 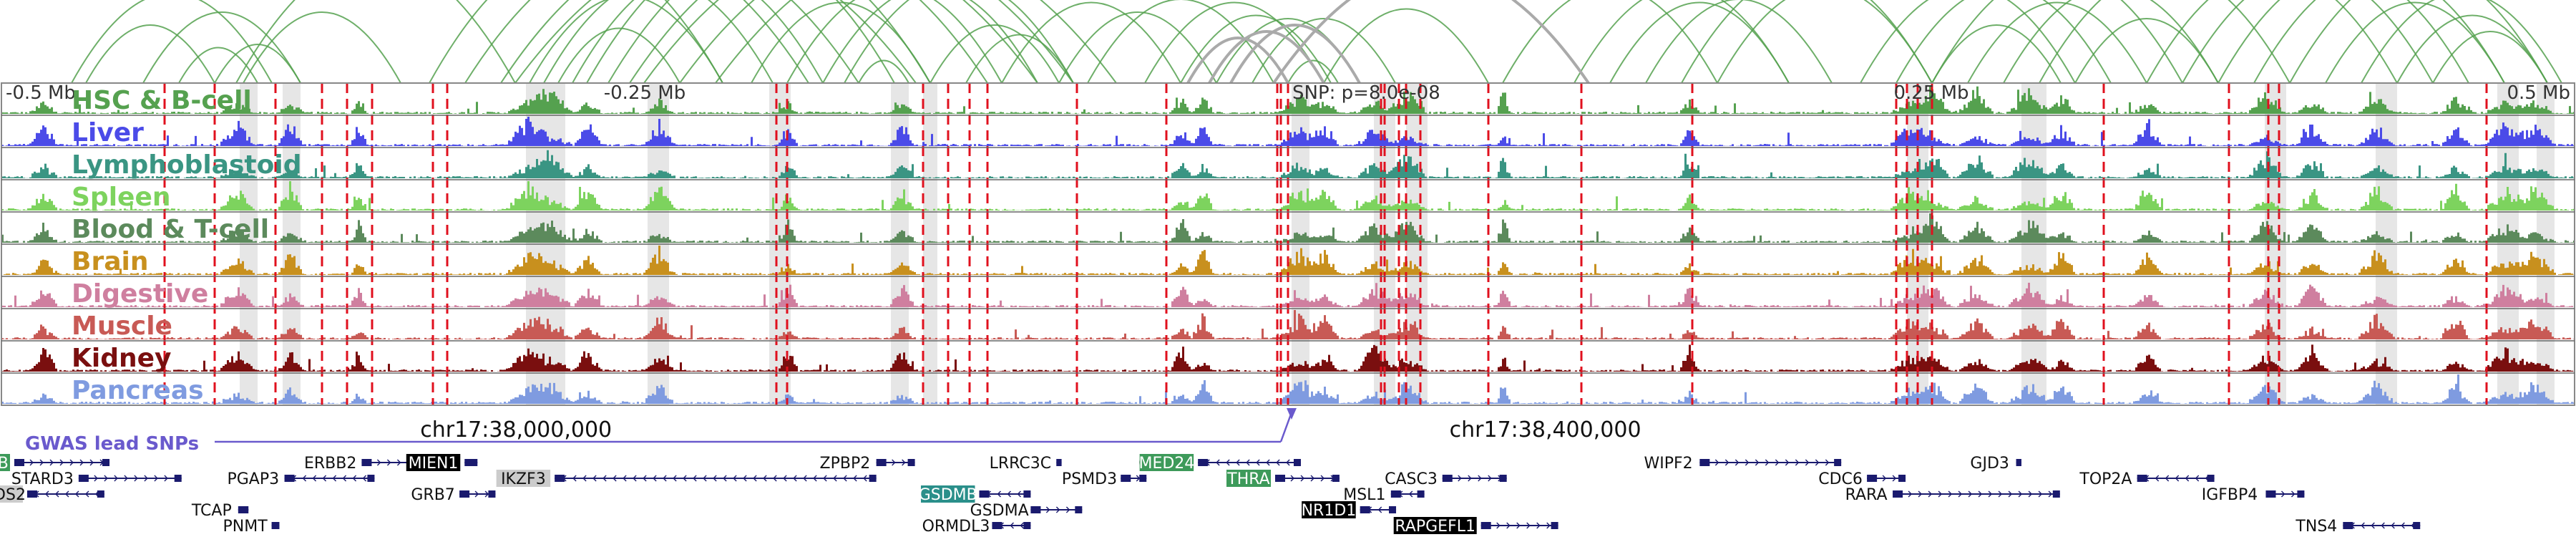 What do you see at coordinates (1288, 260) in the screenshot?
I see `signal-brain` at bounding box center [1288, 260].